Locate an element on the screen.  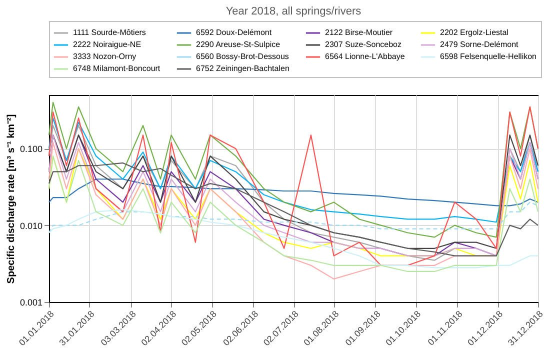
y-axis-title: Specific discharge rate [m³ s⁻¹ km⁻²] is located at coordinates (11, 199).